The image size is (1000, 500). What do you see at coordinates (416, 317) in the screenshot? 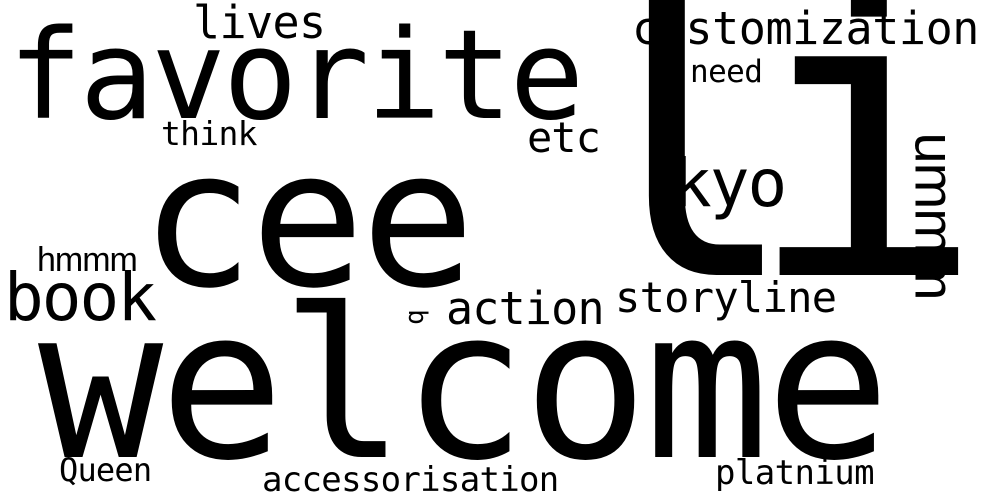
I see `word-b: b` at bounding box center [416, 317].